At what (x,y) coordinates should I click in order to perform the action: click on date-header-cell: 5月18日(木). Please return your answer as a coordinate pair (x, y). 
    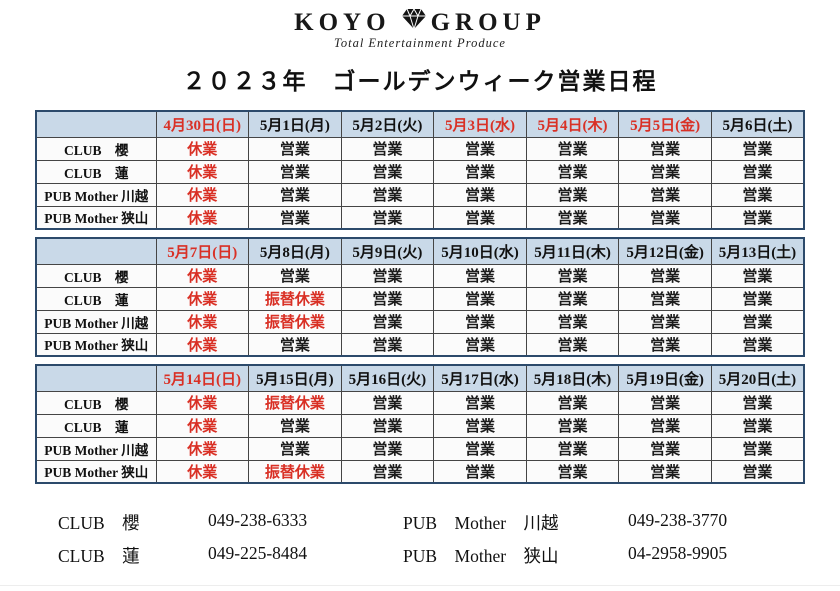
    Looking at the image, I should click on (572, 378).